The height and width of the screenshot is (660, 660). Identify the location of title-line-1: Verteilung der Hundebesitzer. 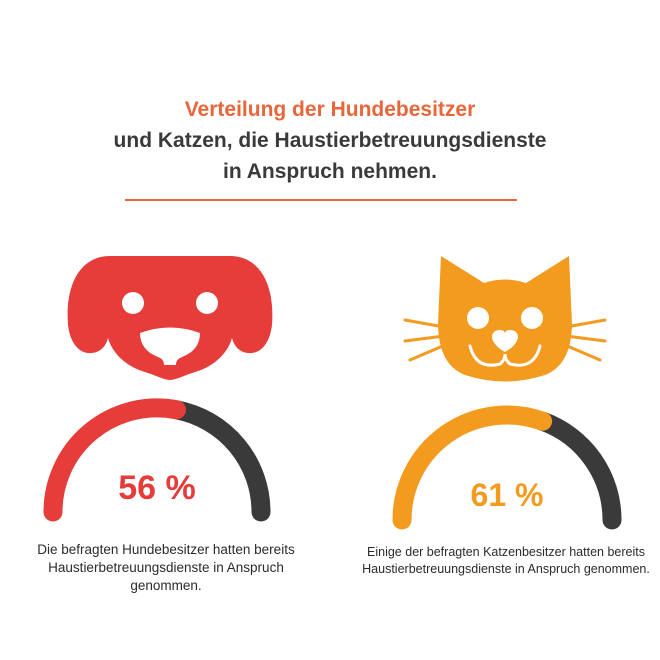
(330, 109).